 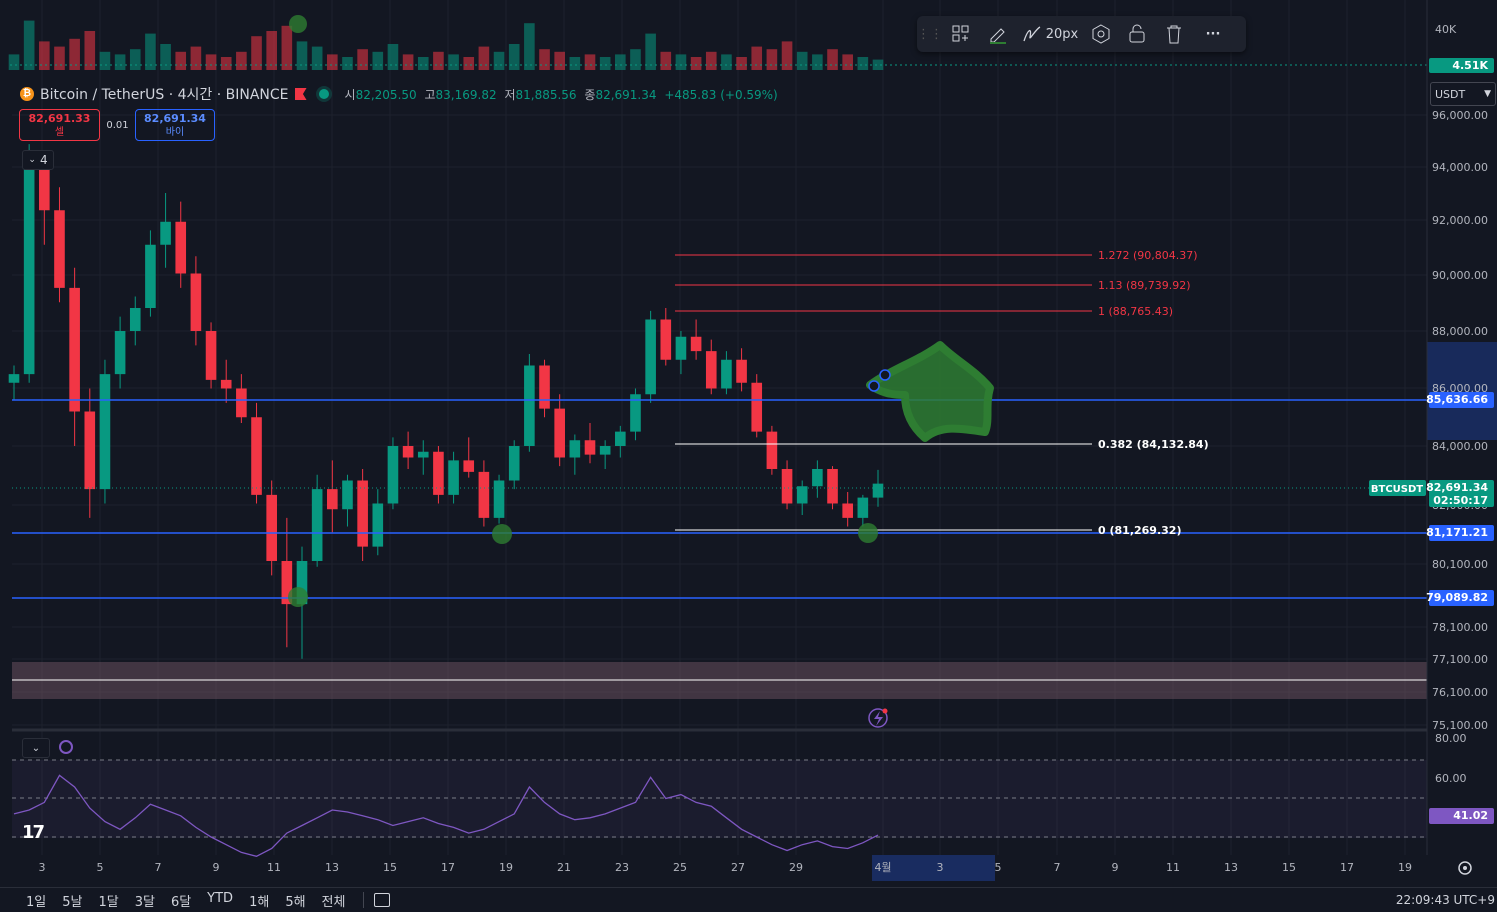 I want to click on timeframe-button: 5해, so click(x=295, y=902).